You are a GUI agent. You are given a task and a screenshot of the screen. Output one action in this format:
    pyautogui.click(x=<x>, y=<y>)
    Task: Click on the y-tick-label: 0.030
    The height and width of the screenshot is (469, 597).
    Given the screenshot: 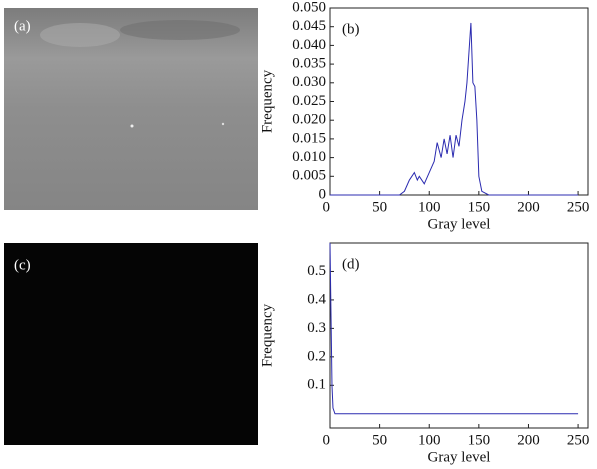 What is the action you would take?
    pyautogui.click(x=309, y=82)
    